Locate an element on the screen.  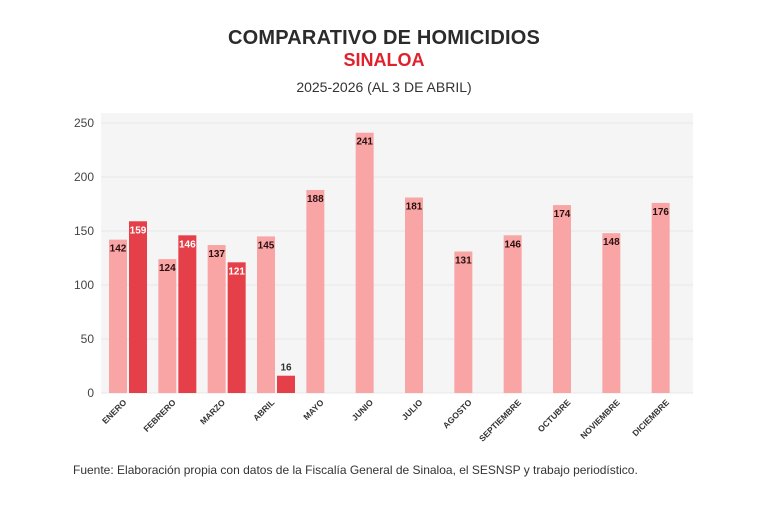
chart-period: 2025-2026 (AL 3 DE ABRIL) is located at coordinates (384, 87).